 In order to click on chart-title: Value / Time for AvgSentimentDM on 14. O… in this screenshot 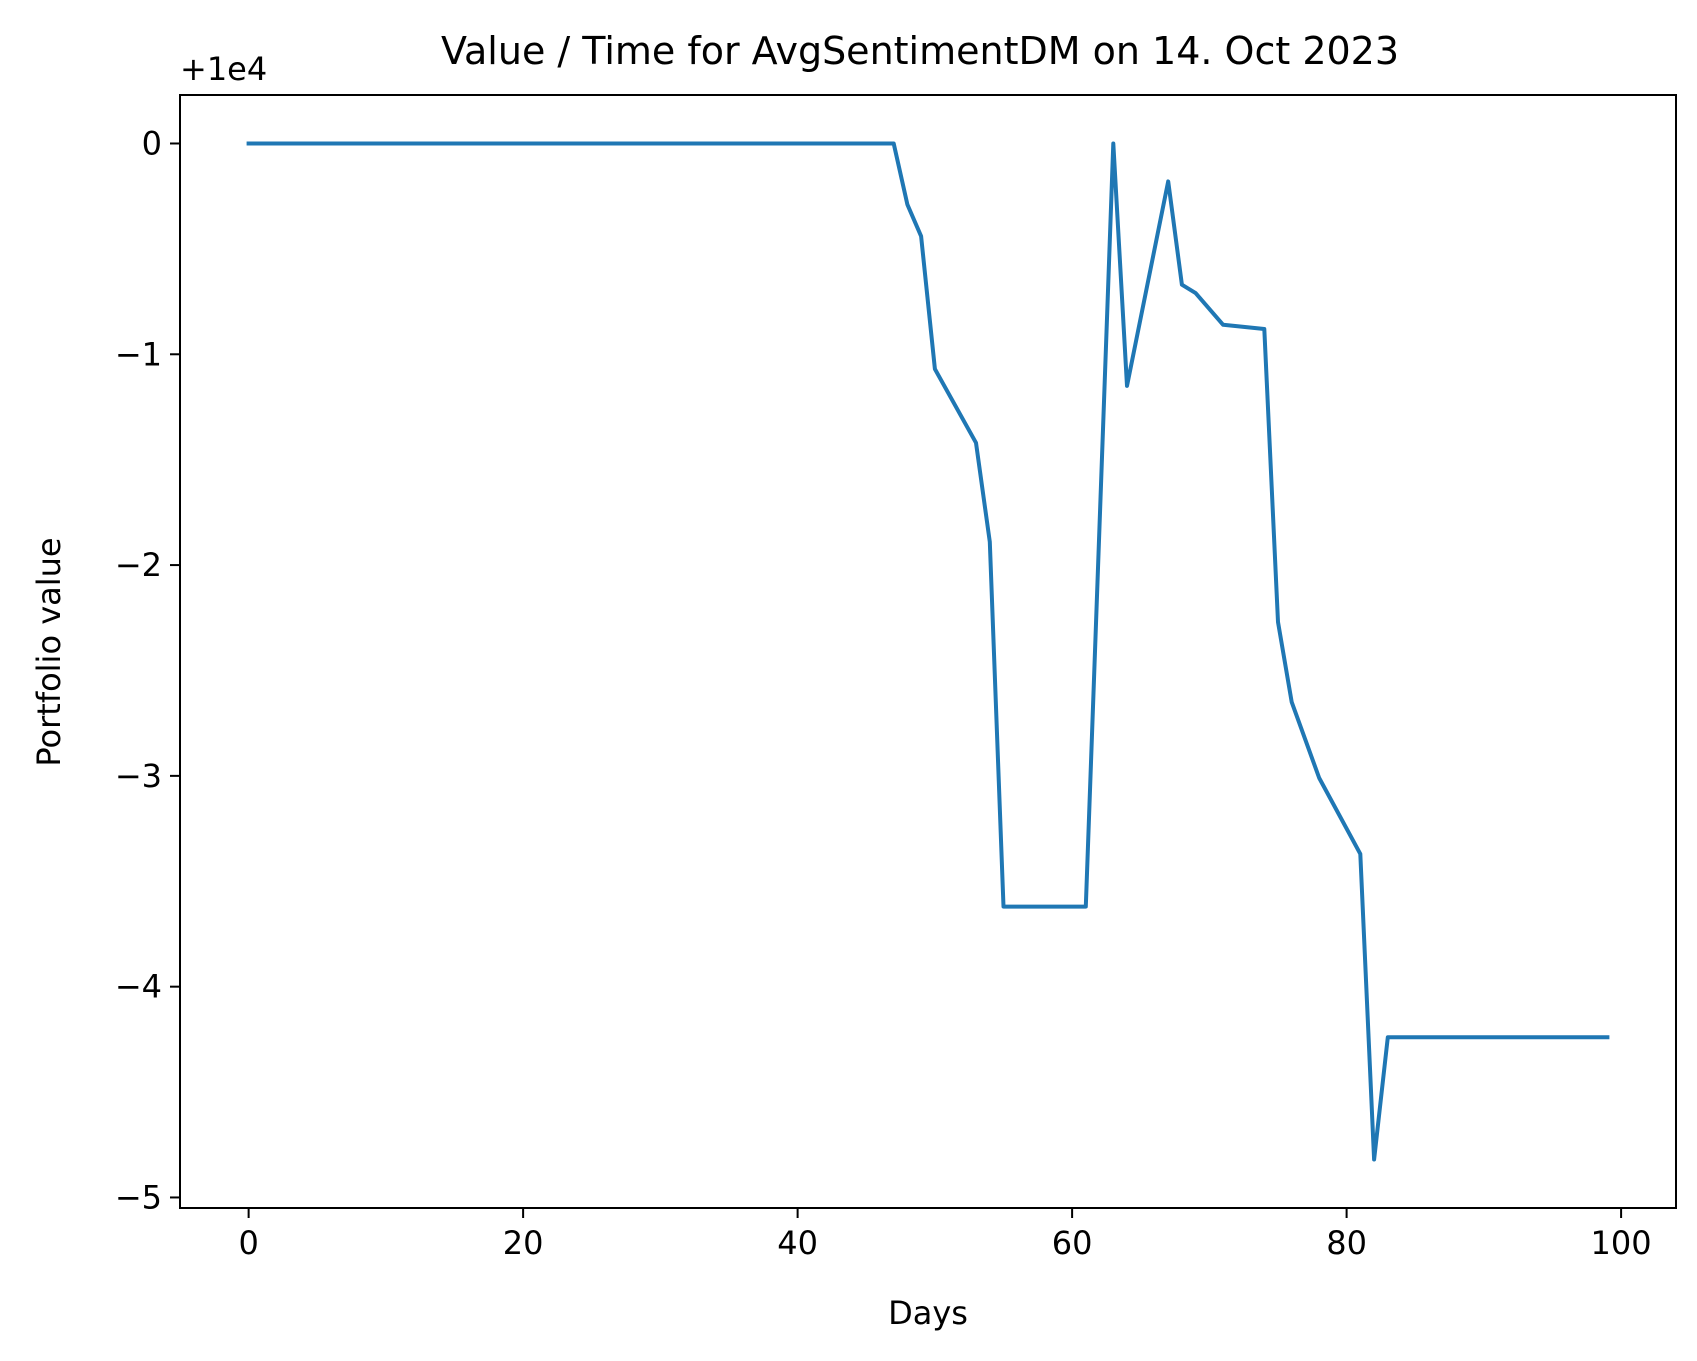, I will do `click(920, 51)`.